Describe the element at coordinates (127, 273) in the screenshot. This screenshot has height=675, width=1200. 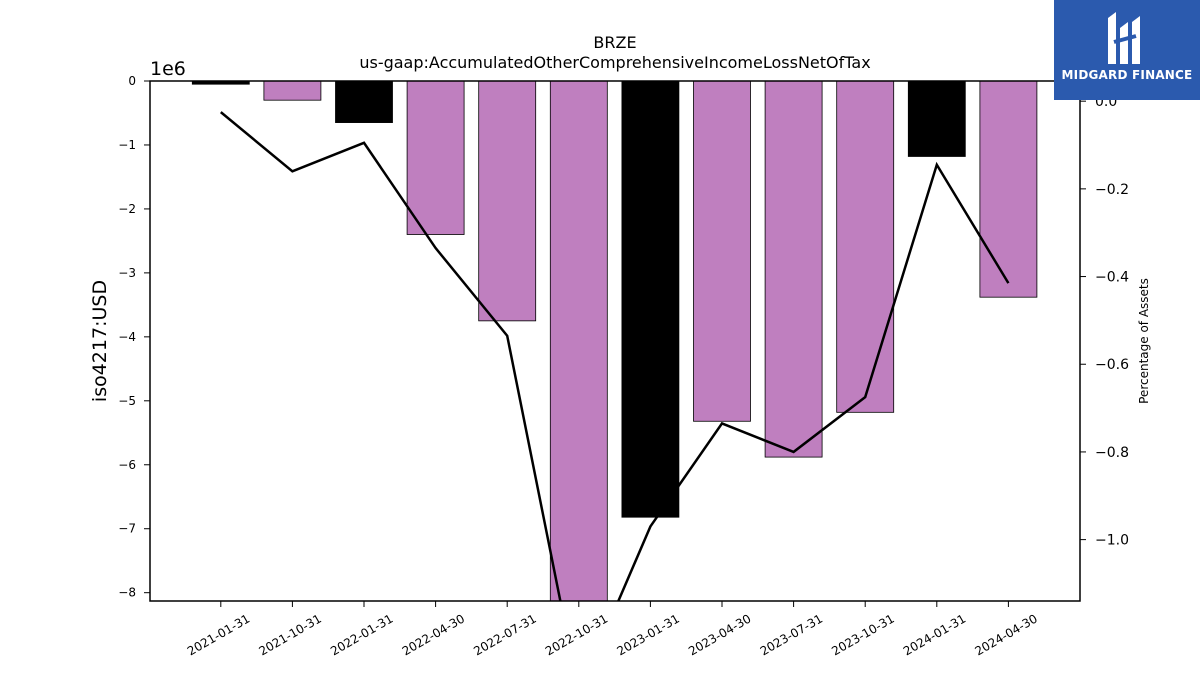
I see `left-tick-label: −3` at that location.